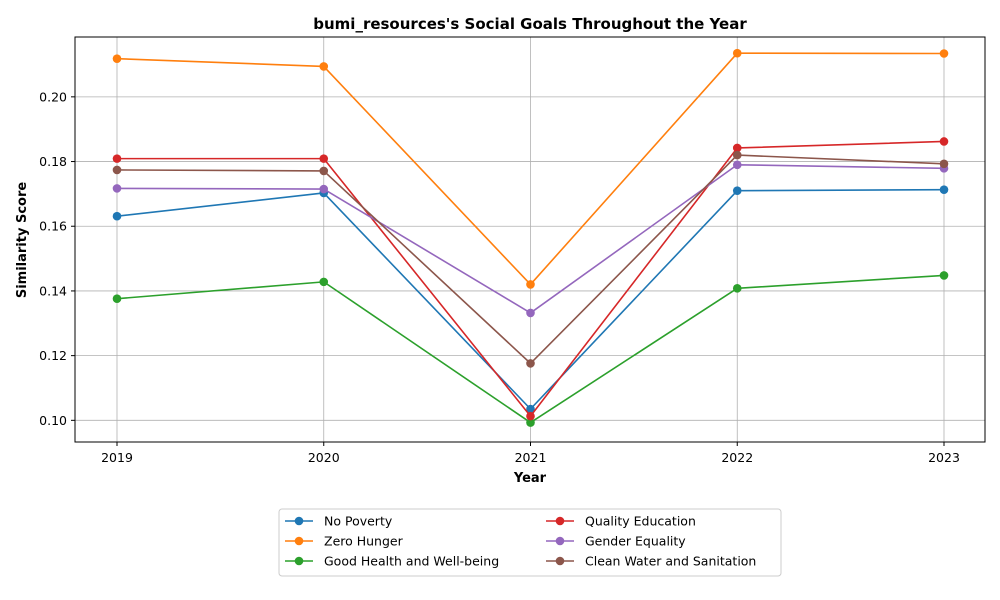  I want to click on x-tick-label: 2019, so click(117, 457).